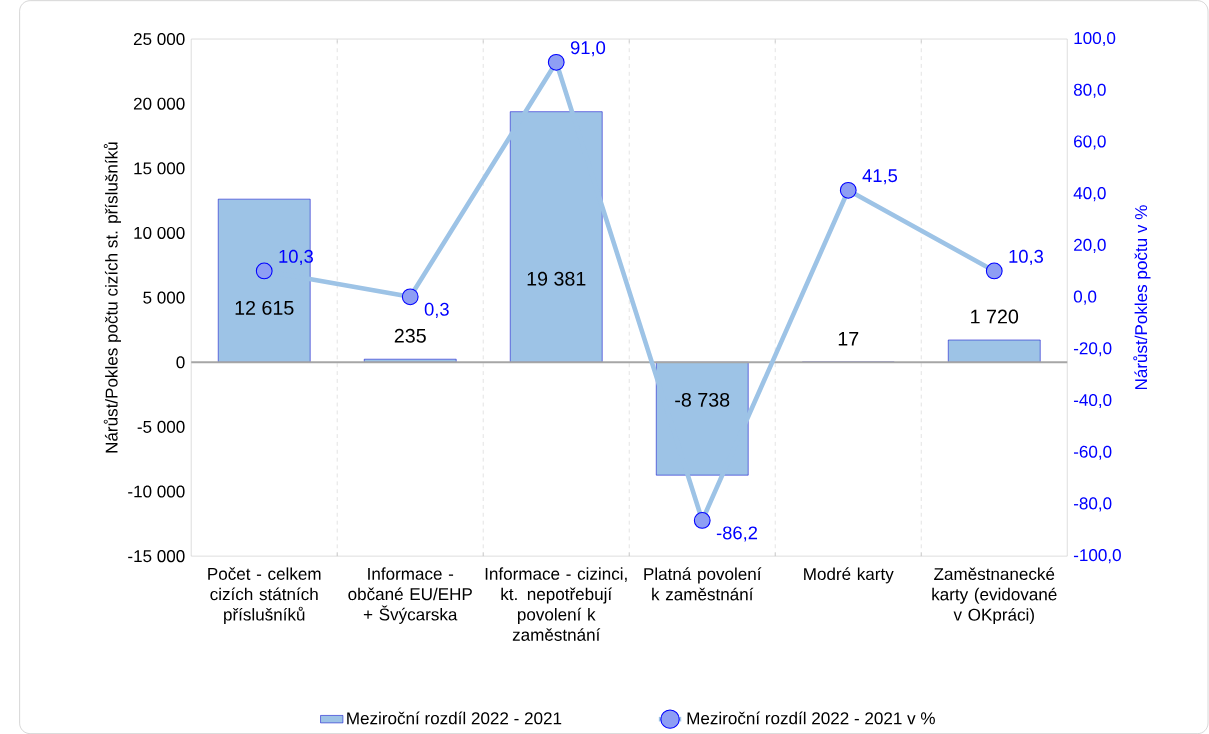 This screenshot has height=734, width=1209. I want to click on x-tick-label: Informace - občané EU/EHP + Švýcarska, so click(410, 595).